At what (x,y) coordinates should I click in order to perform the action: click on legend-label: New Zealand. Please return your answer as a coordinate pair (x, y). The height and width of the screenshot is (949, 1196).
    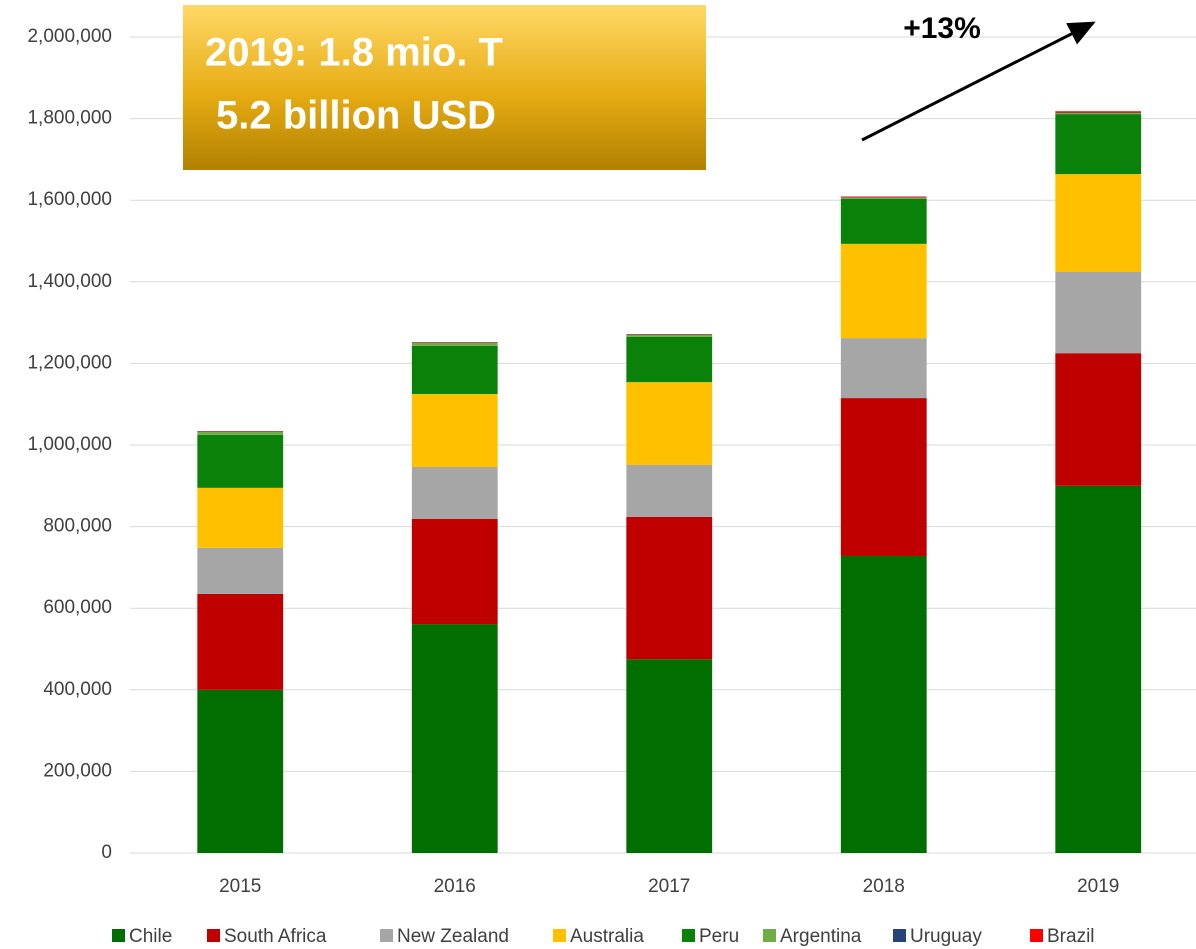
    Looking at the image, I should click on (453, 936).